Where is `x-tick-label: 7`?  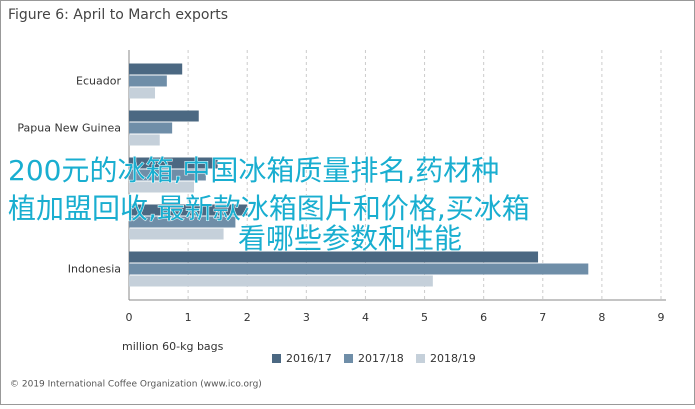
x-tick-label: 7 is located at coordinates (542, 317).